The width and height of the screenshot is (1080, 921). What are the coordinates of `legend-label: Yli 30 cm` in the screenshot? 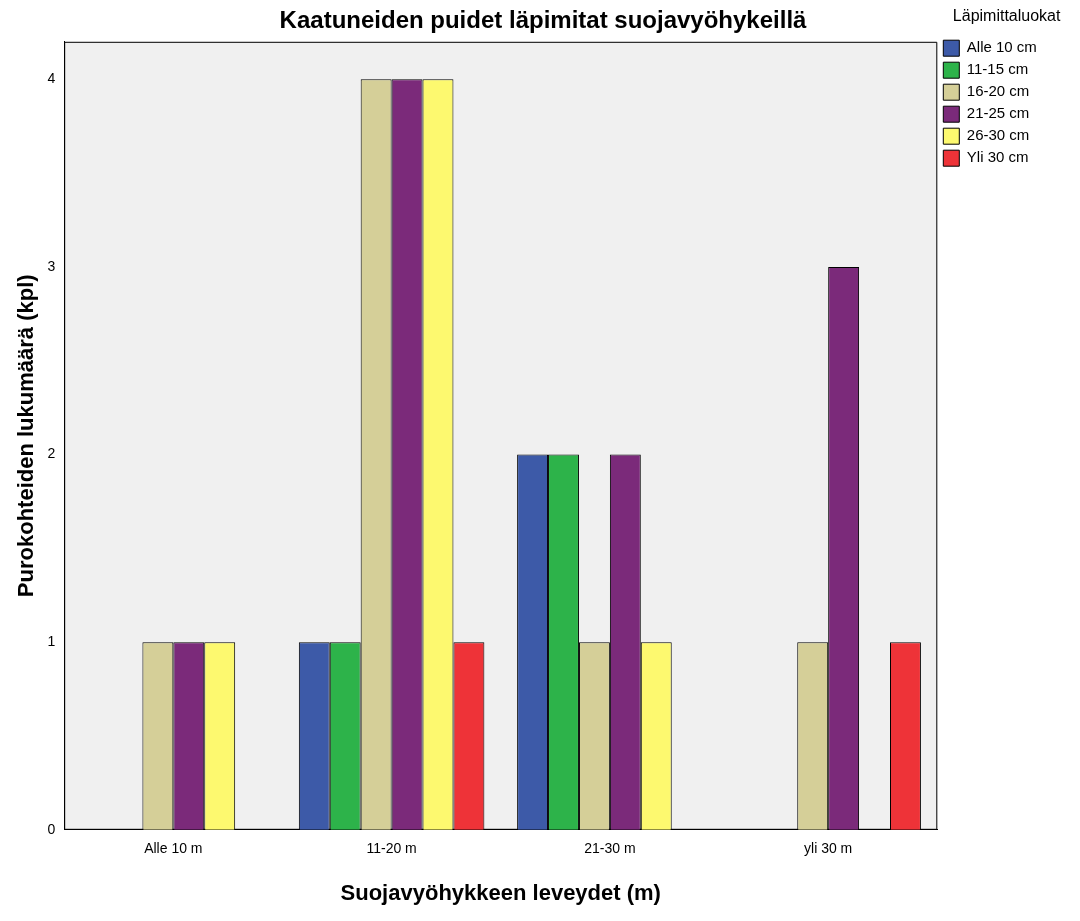 It's located at (1012, 157).